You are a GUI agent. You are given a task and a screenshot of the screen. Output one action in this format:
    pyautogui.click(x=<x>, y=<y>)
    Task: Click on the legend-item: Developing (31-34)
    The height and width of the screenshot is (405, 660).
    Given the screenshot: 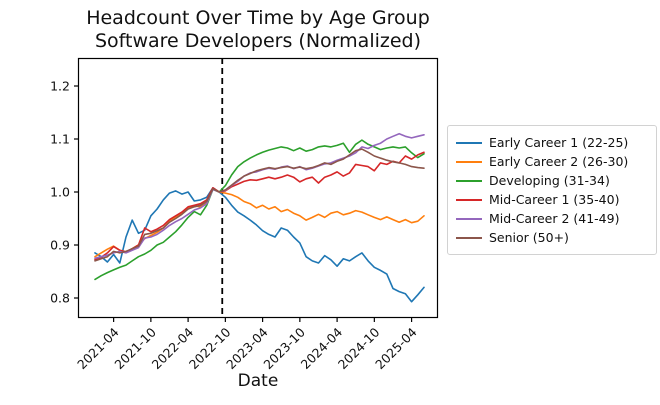 What is the action you would take?
    pyautogui.click(x=553, y=180)
    